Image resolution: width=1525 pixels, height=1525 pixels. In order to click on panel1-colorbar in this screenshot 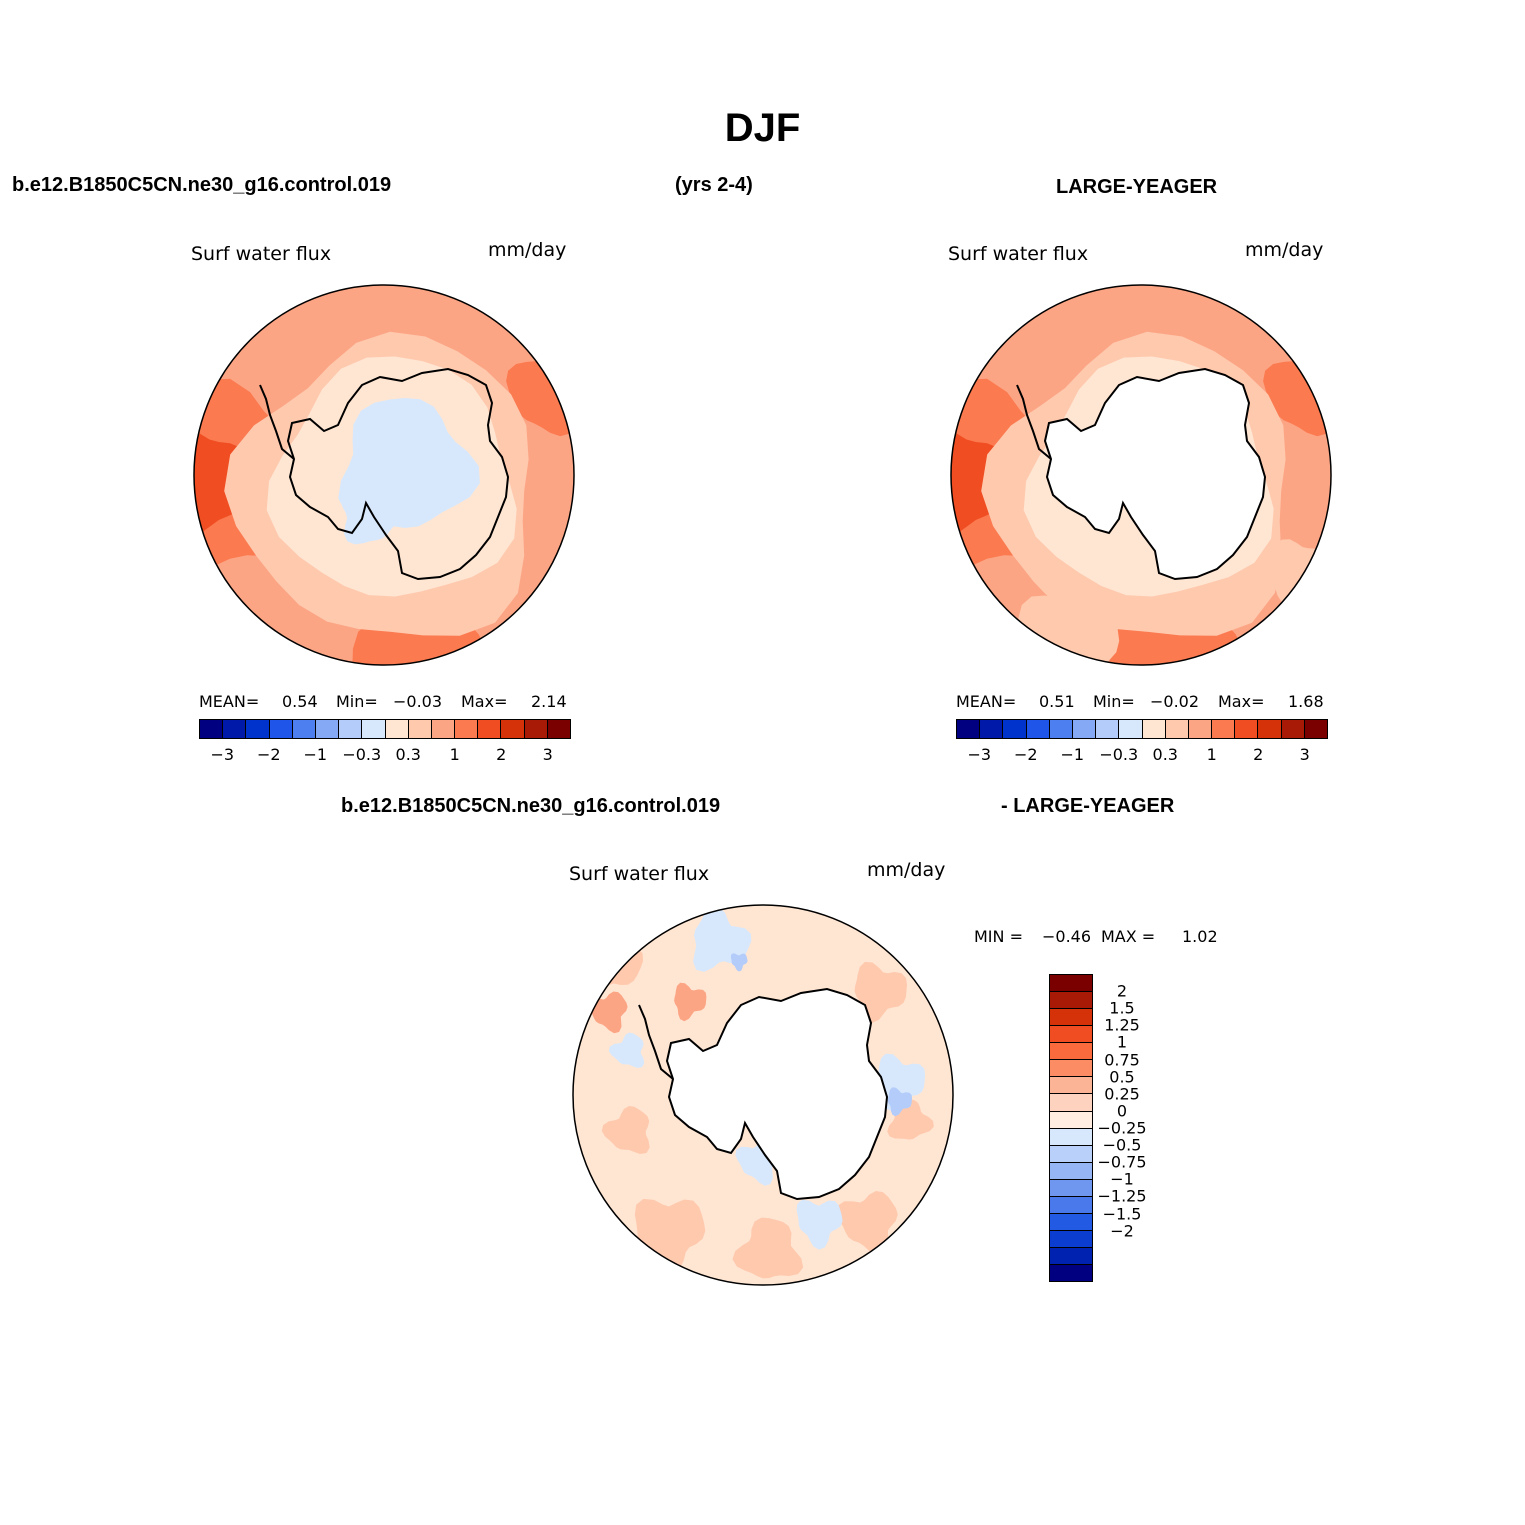, I will do `click(385, 729)`.